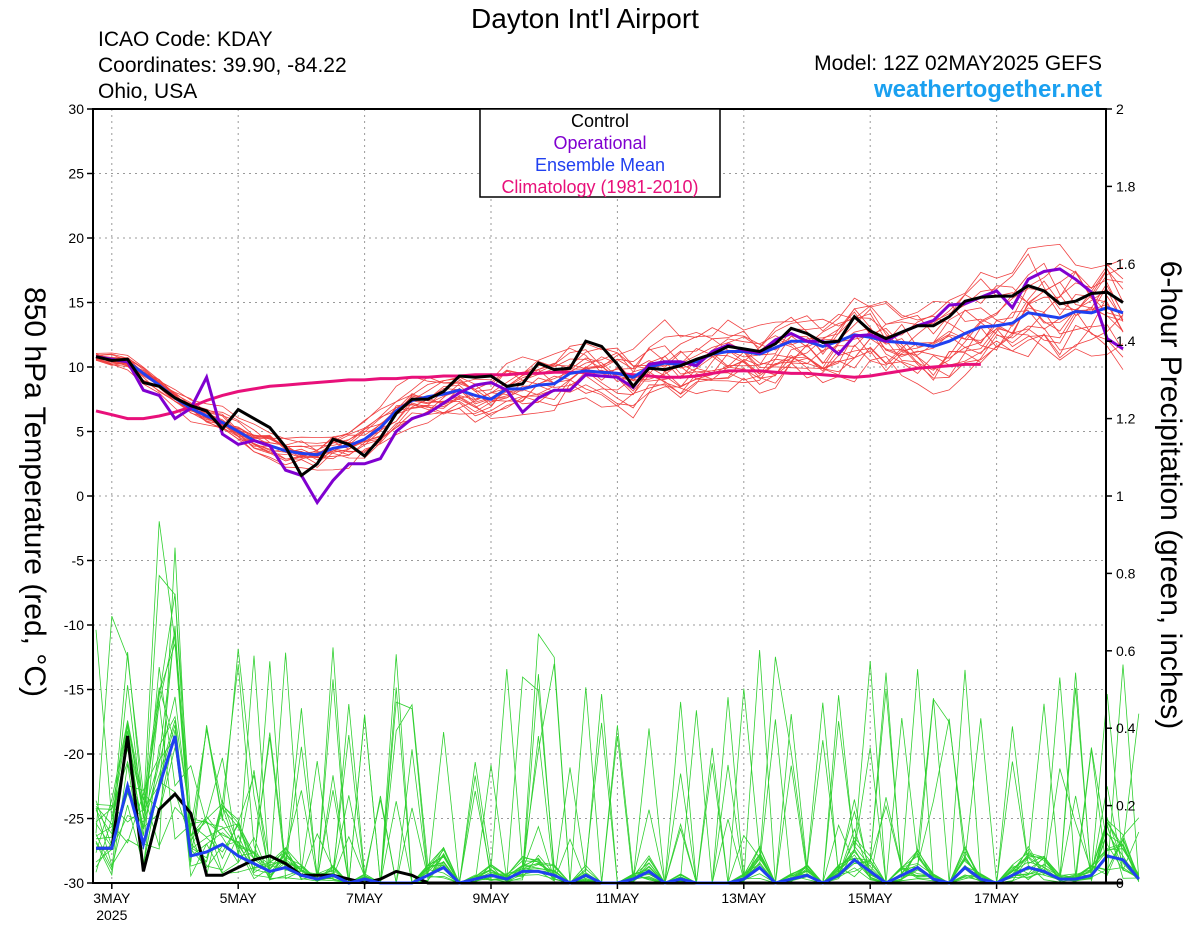 This screenshot has height=927, width=1200. I want to click on y-tick-label: 20, so click(76, 238).